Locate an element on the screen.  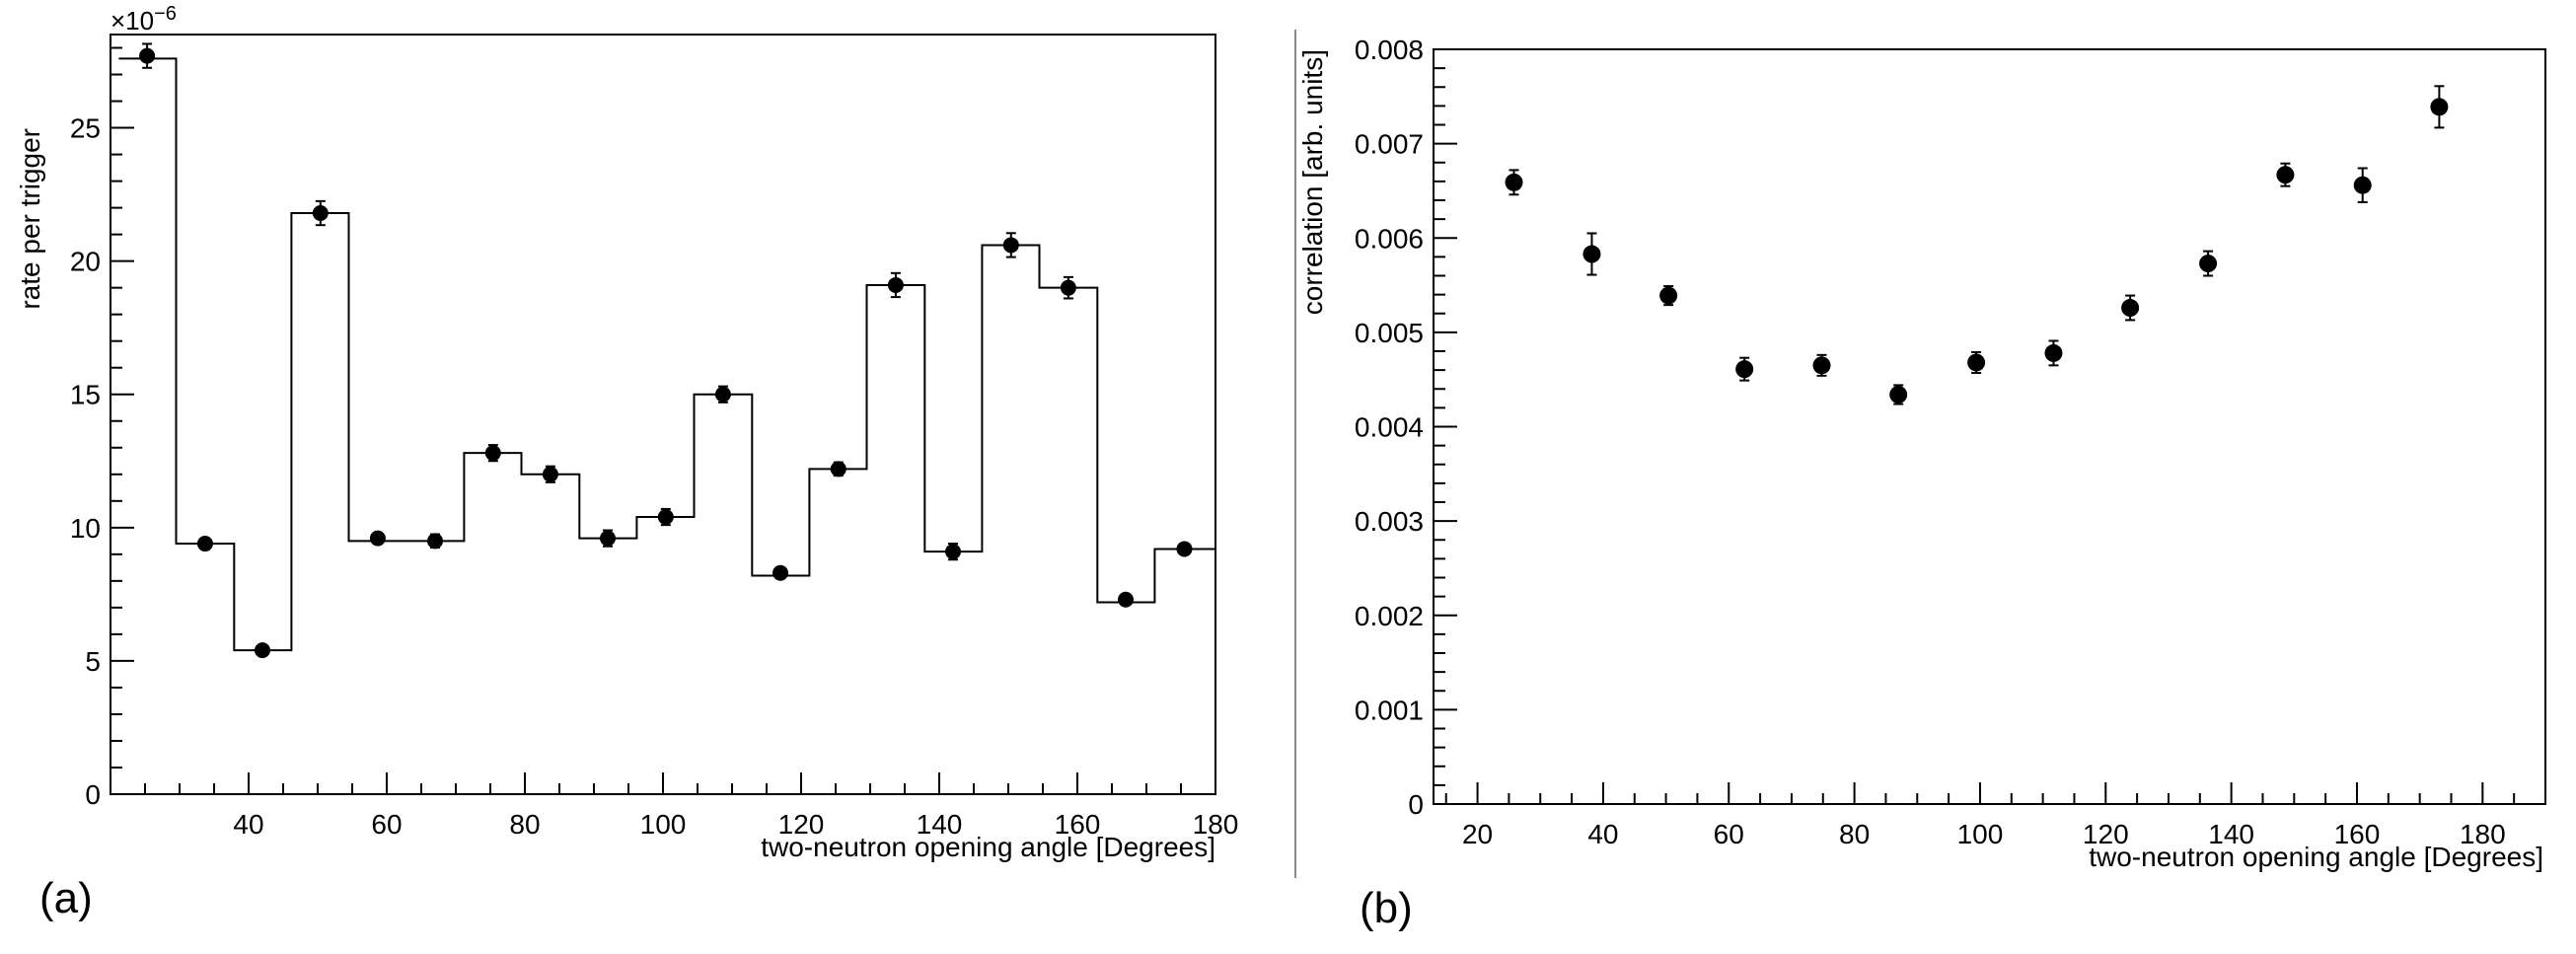
y-tick-label: 0.007 is located at coordinates (1389, 144).